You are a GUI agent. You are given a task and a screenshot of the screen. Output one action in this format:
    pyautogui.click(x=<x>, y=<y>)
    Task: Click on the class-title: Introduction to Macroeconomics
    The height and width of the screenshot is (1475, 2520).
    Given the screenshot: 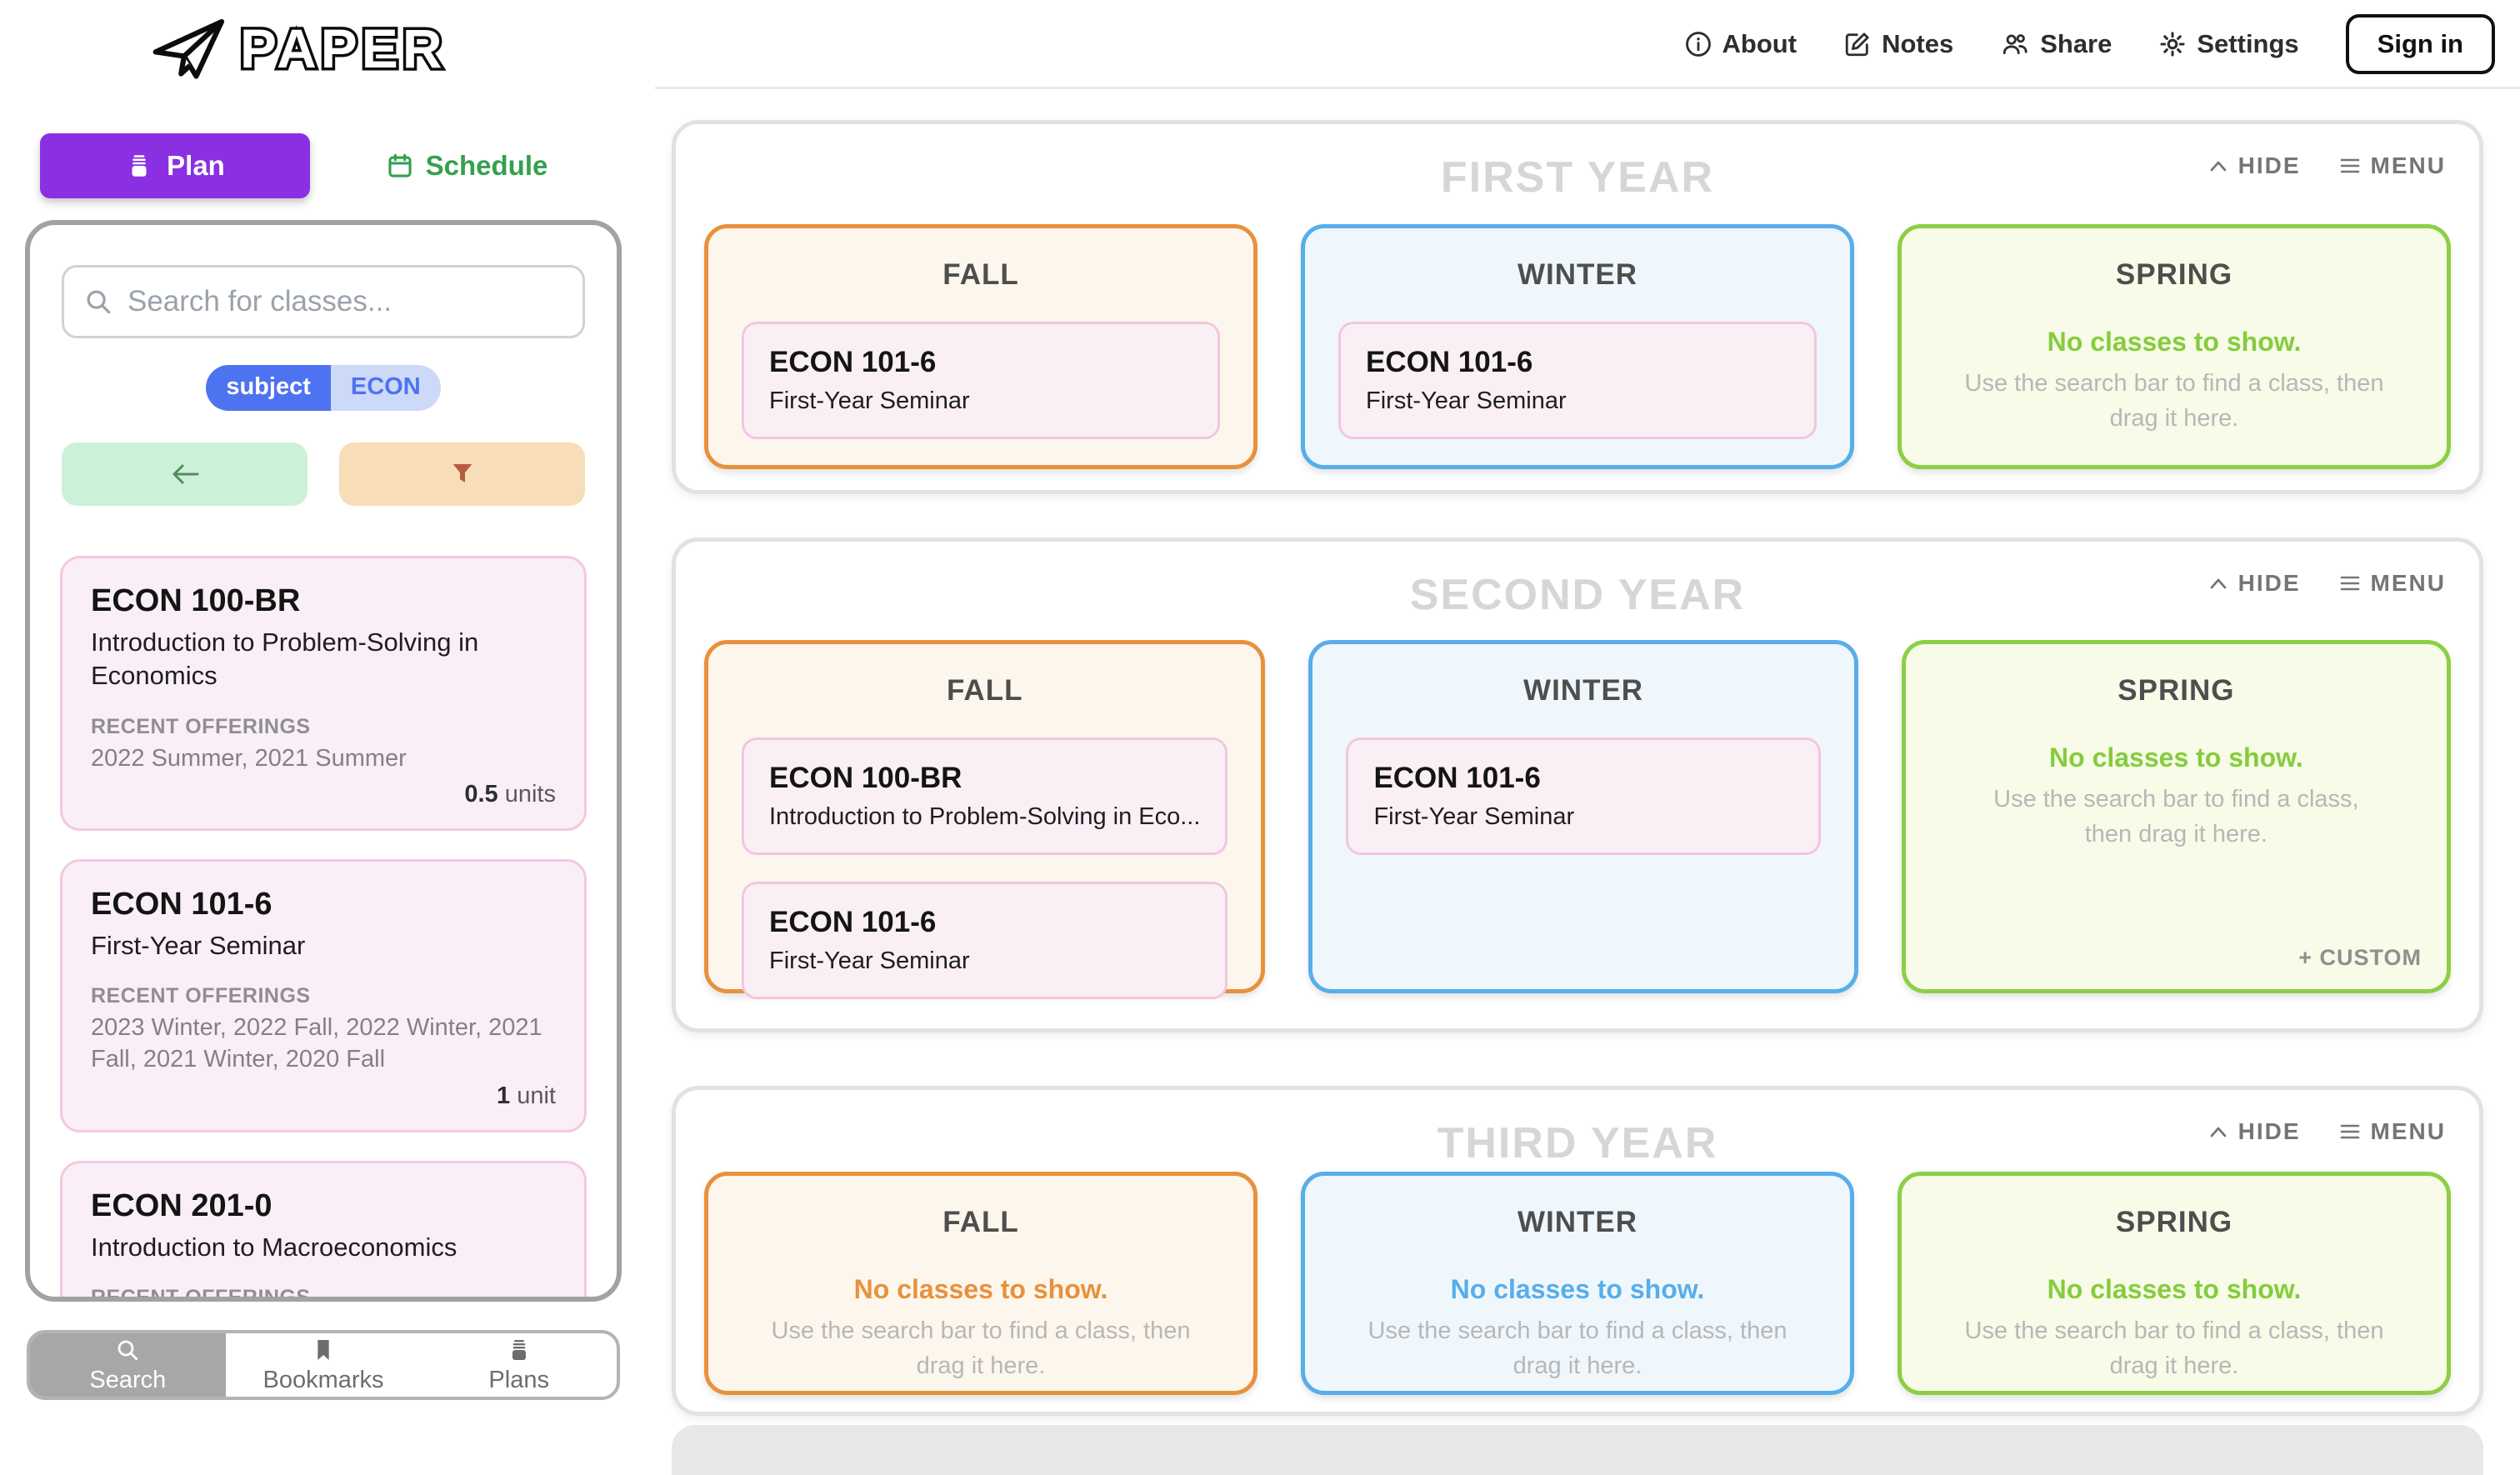 What is the action you would take?
    pyautogui.click(x=274, y=1247)
    